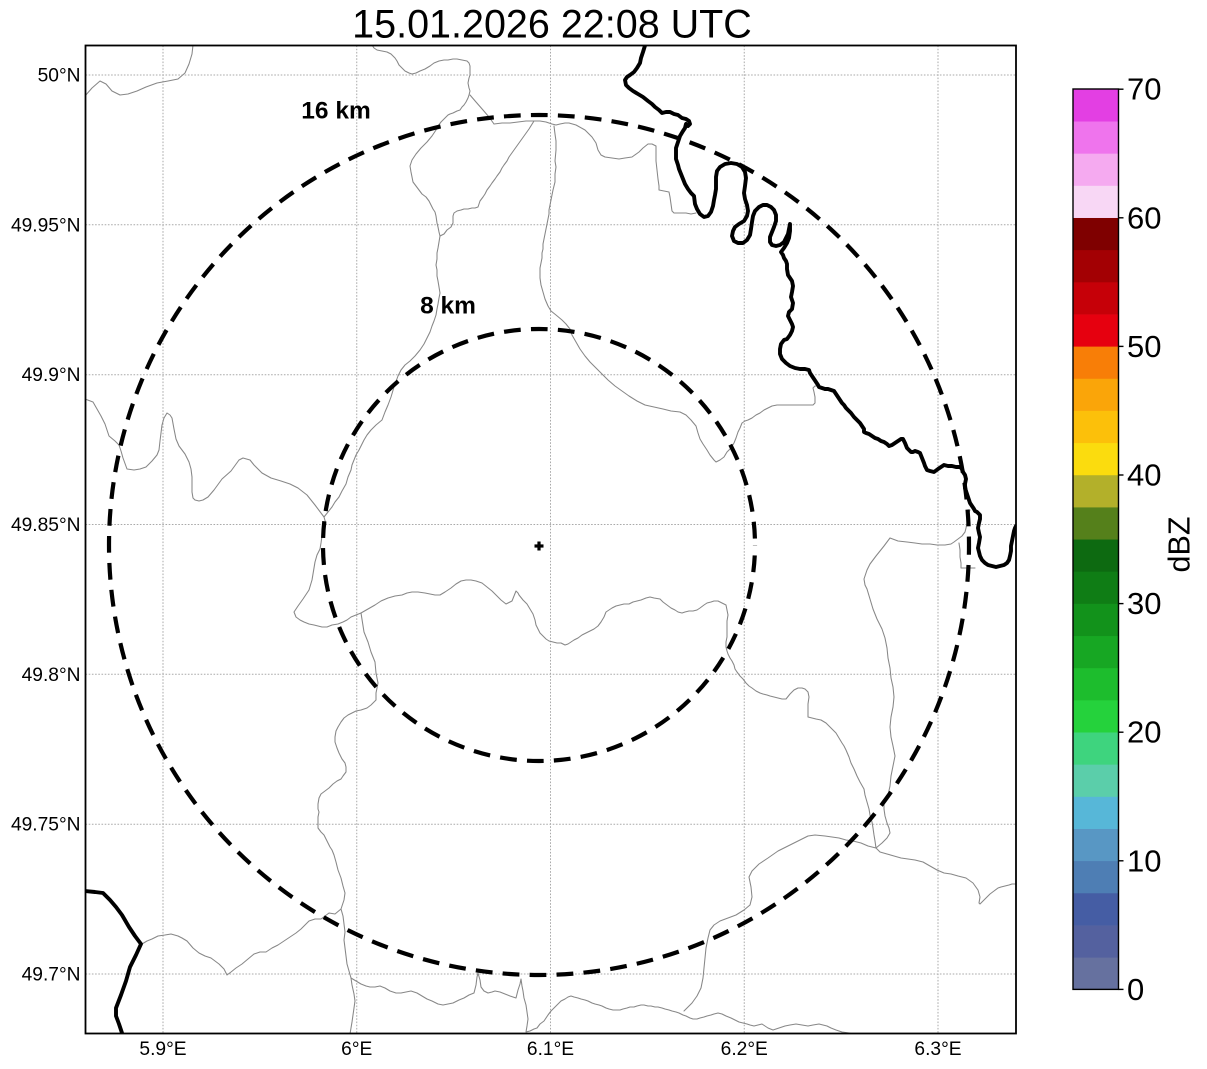  Describe the element at coordinates (552, 25) in the screenshot. I see `svg-text: 15.01.2026 22:08 UTC` at that location.